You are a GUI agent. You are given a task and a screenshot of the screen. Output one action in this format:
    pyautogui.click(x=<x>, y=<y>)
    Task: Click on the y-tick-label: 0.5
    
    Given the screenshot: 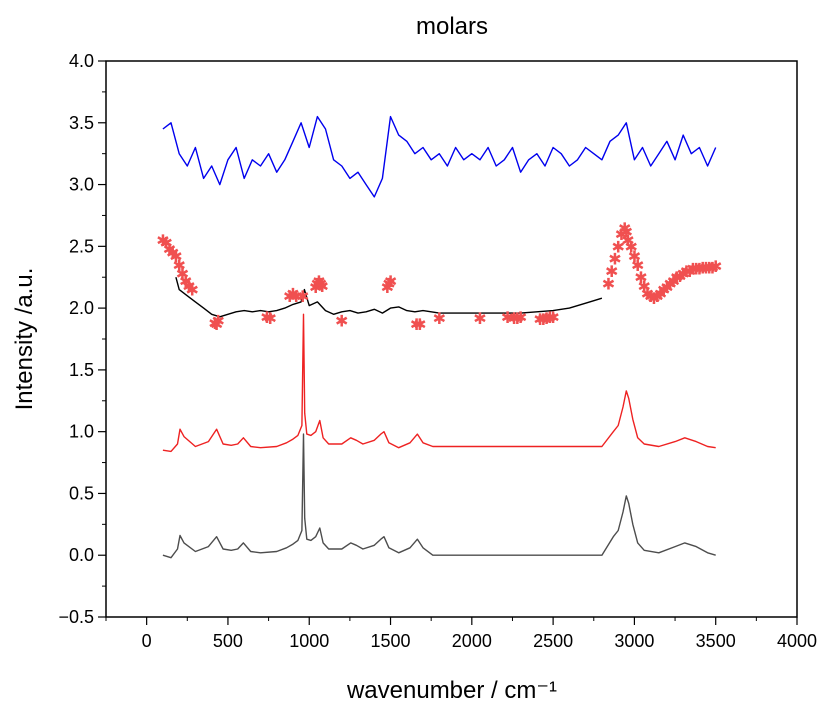 What is the action you would take?
    pyautogui.click(x=81, y=493)
    